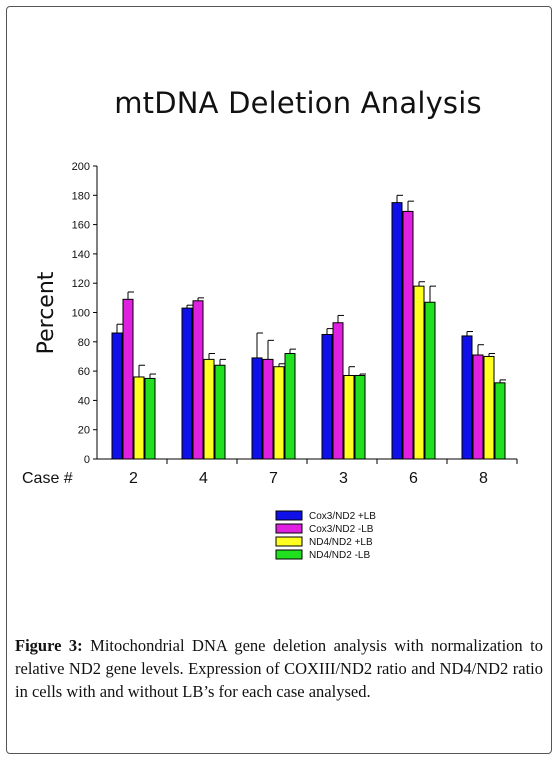  I want to click on legend-label: ND4/ND2 +LB, so click(341, 542).